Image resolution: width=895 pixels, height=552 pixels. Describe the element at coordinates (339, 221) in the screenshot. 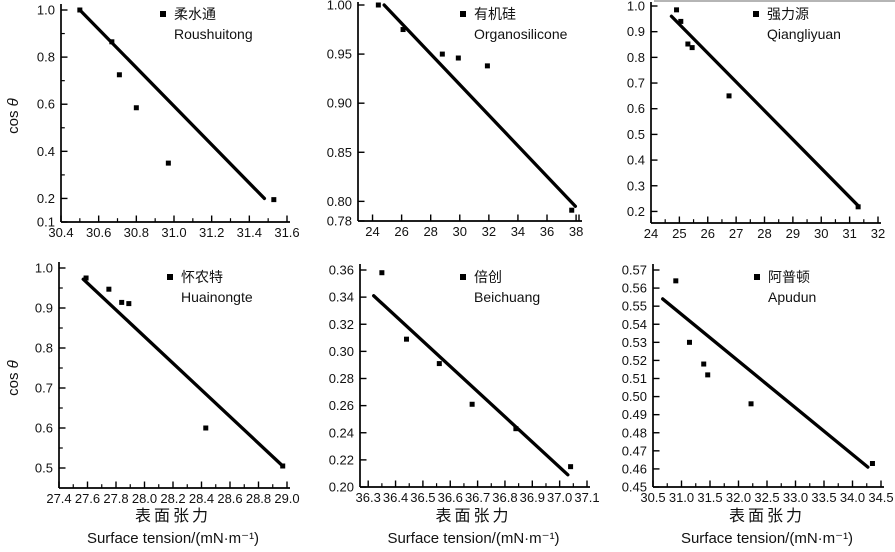

I see `y-tick-label: 0.78` at that location.